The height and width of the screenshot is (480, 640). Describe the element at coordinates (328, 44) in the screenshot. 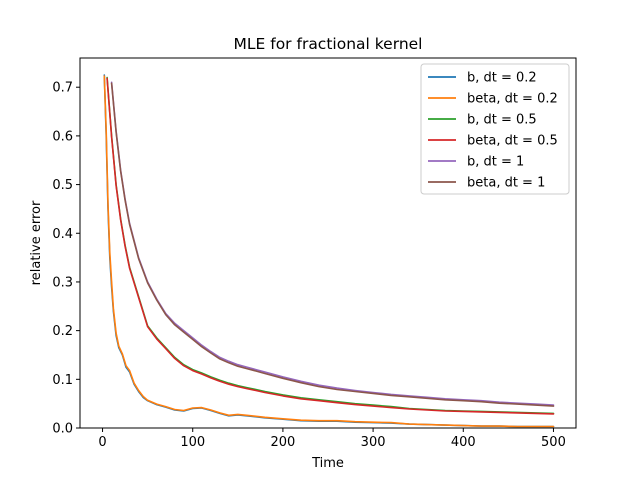

I see `chart-title: MLE for fractional kernel` at that location.